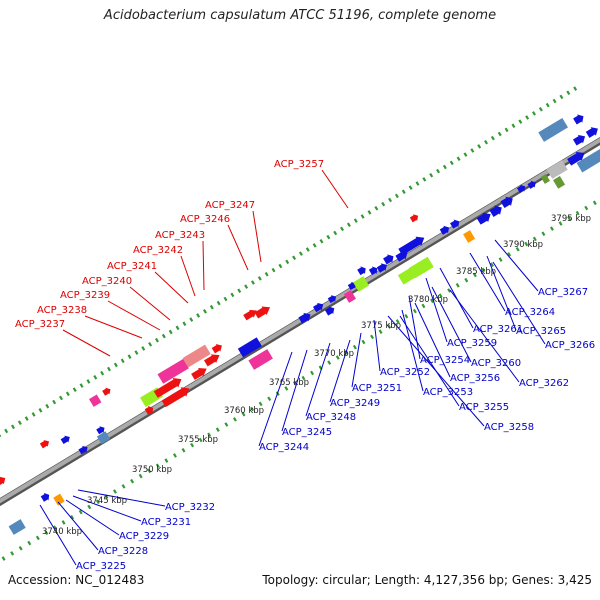  I want to click on gene-label: ACP_3249, so click(355, 403).